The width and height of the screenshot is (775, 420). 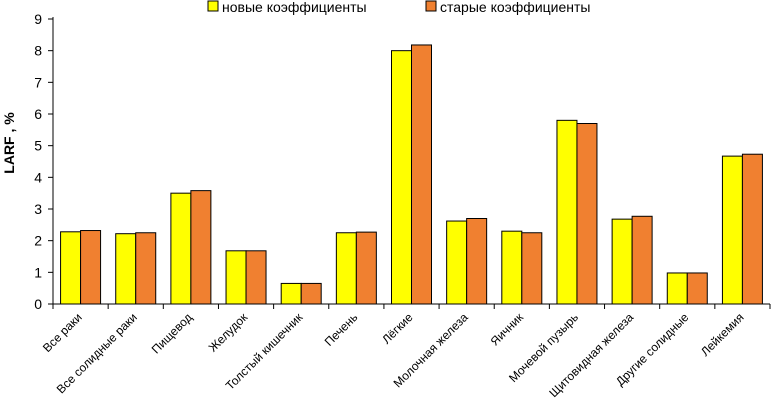 What do you see at coordinates (507, 329) in the screenshot?
I see `x-tick-label: Яичник` at bounding box center [507, 329].